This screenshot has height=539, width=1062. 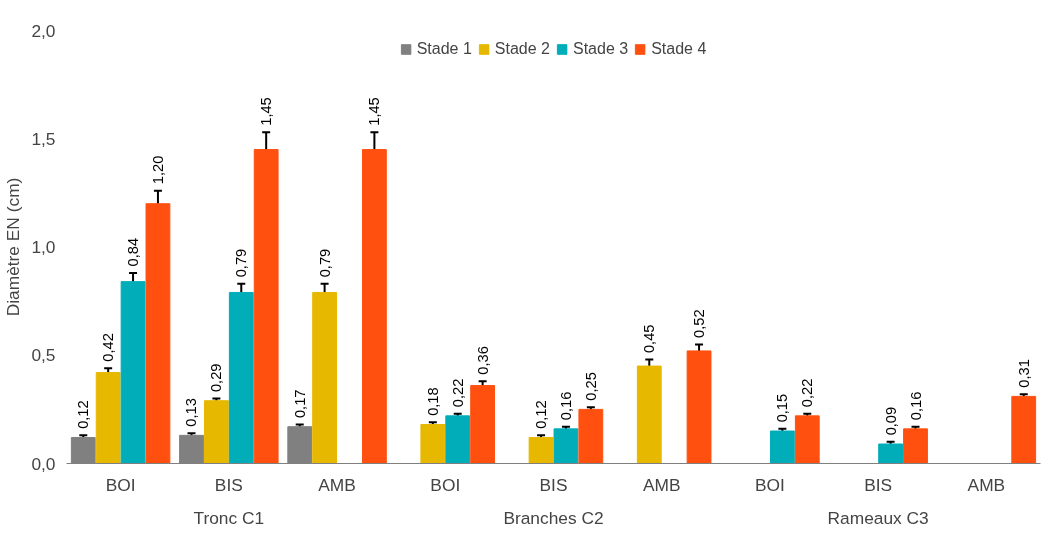 I want to click on data-label: 0,18, so click(x=432, y=401).